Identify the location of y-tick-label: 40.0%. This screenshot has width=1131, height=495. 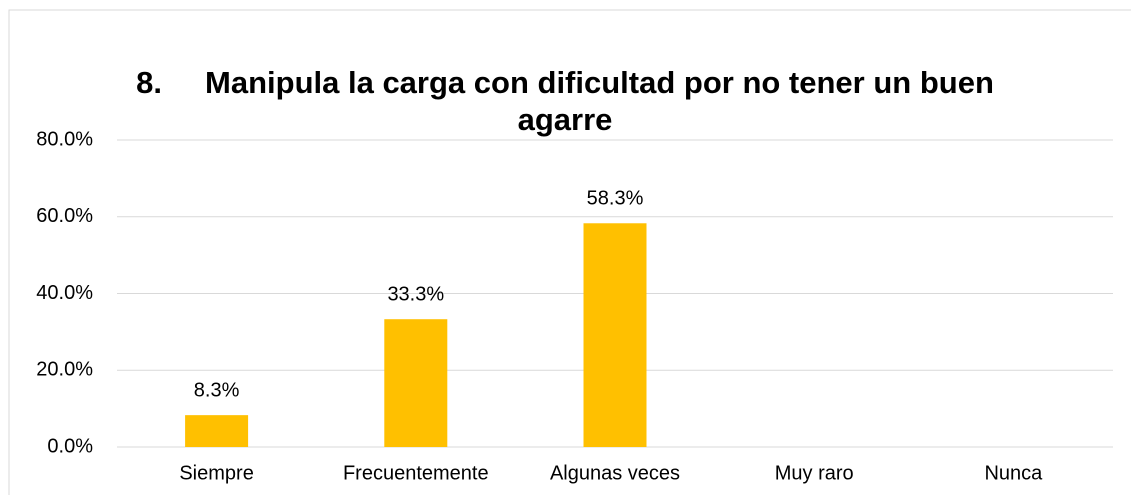
(64, 293).